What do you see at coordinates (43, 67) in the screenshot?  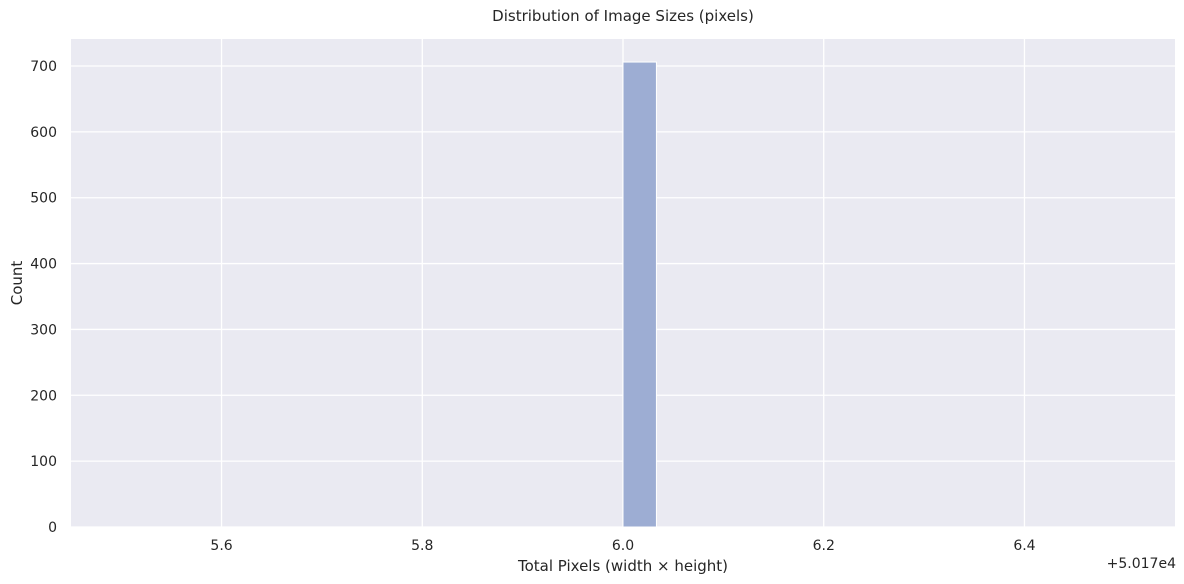 I see `y-tick-label: 700` at bounding box center [43, 67].